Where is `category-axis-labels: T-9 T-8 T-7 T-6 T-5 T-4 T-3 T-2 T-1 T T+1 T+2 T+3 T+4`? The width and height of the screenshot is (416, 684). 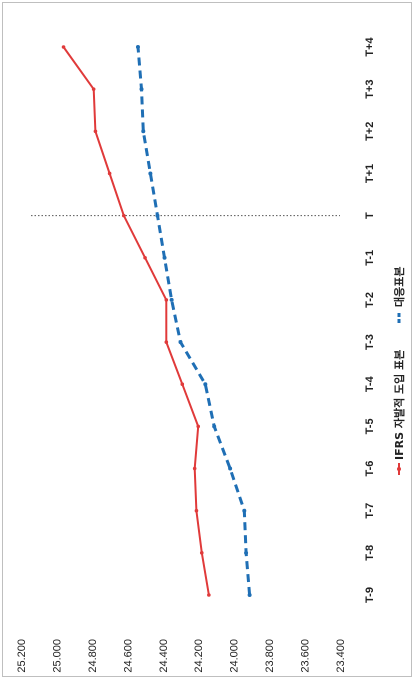 category-axis-labels: T-9 T-8 T-7 T-6 T-5 T-4 T-3 T-2 T-1 T T+1 T+2 T+3 T+4 is located at coordinates (370, 319).